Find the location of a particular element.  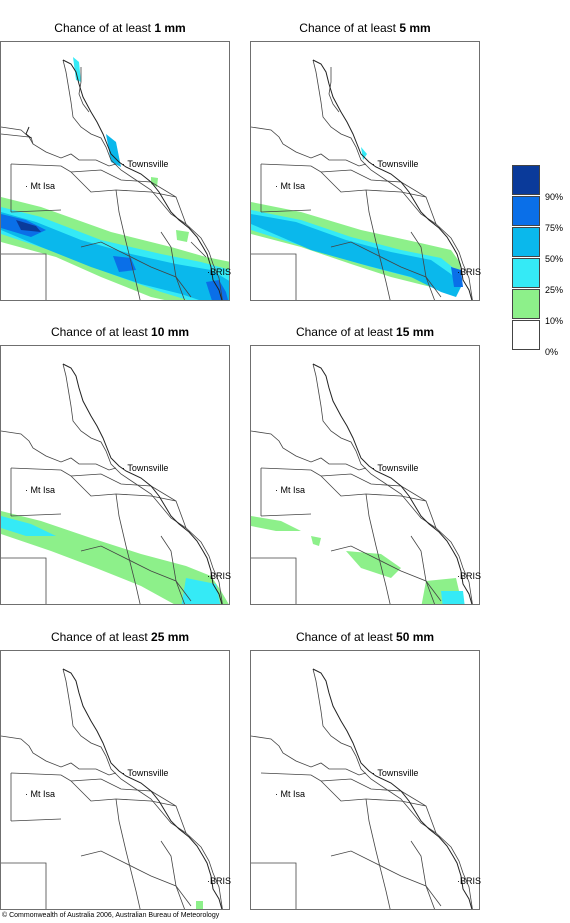

map-15mm-canvas is located at coordinates (362, 483).